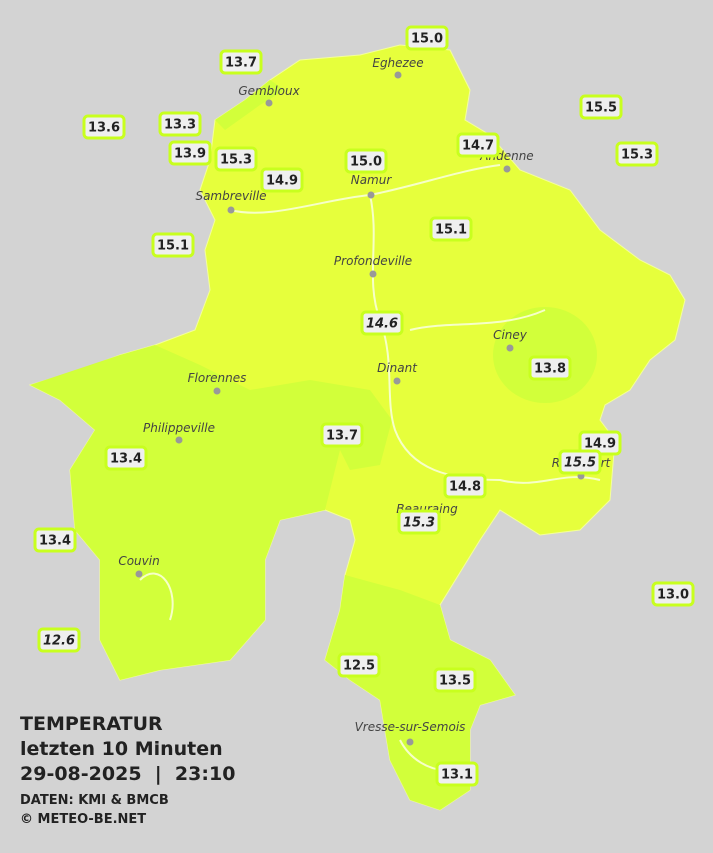  What do you see at coordinates (397, 63) in the screenshot?
I see `city-label: Eghezee` at bounding box center [397, 63].